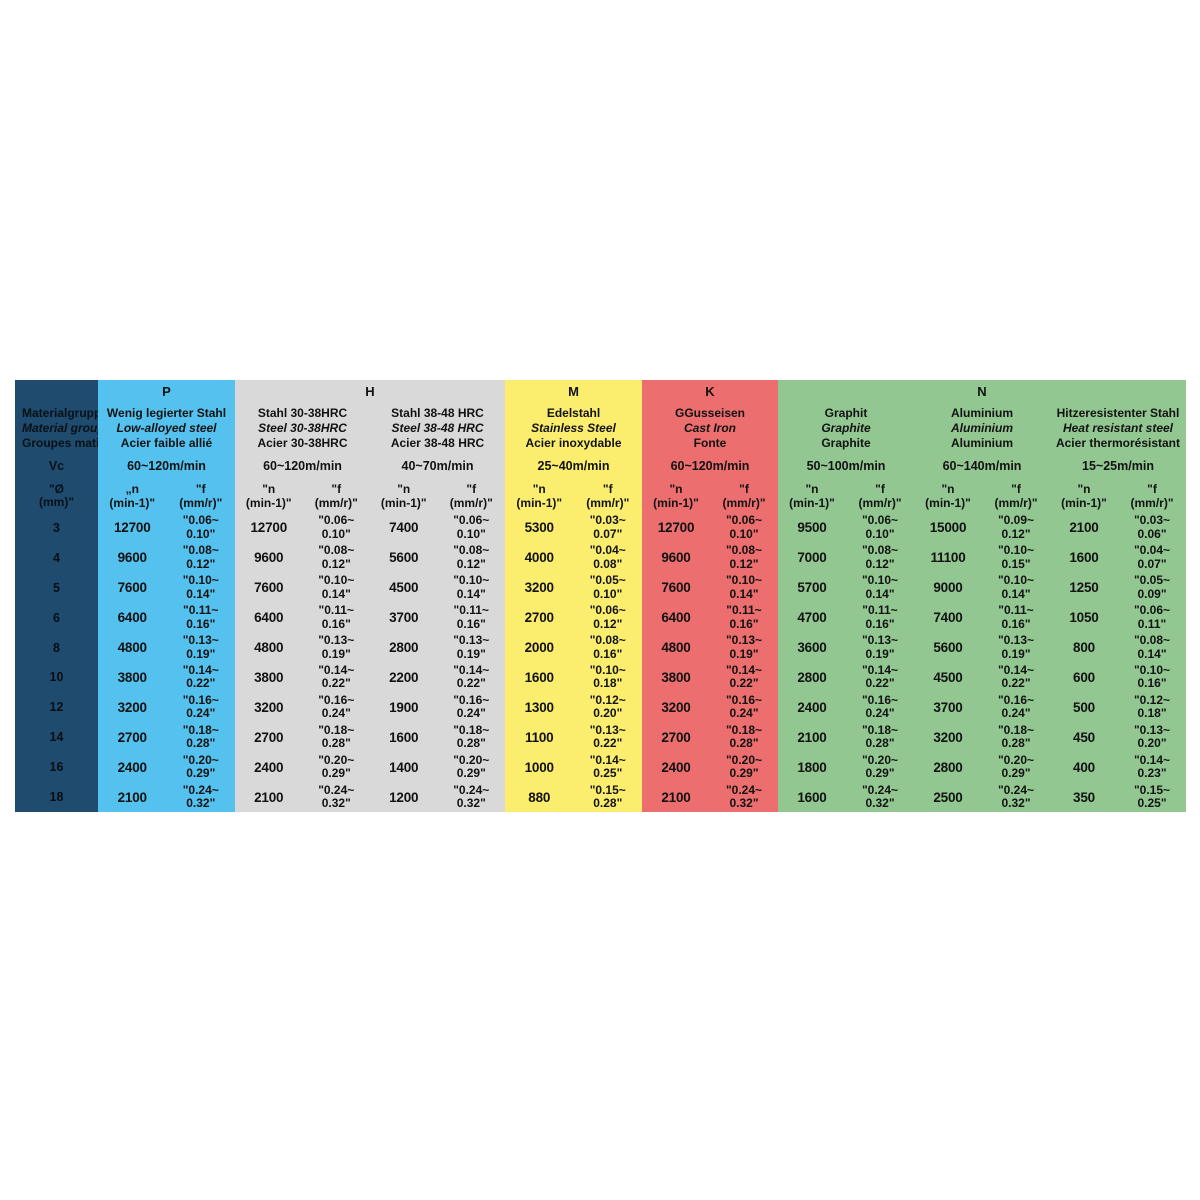  Describe the element at coordinates (336, 610) in the screenshot. I see `feed-range-line1: "0.11~` at that location.